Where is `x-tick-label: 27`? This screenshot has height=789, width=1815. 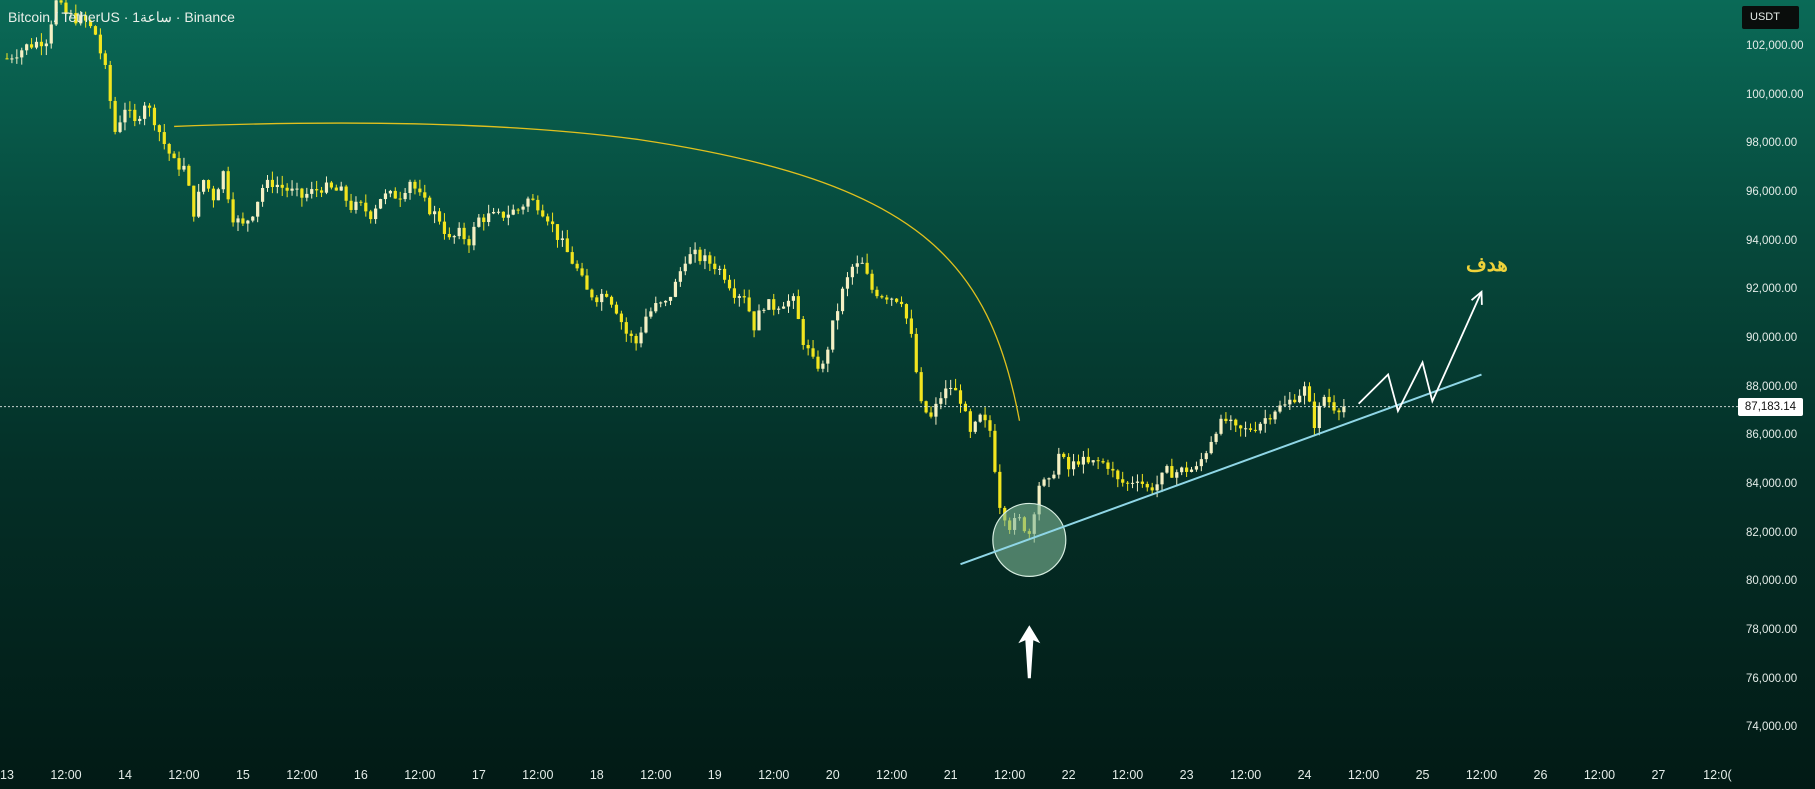 x-tick-label: 27 is located at coordinates (1658, 775).